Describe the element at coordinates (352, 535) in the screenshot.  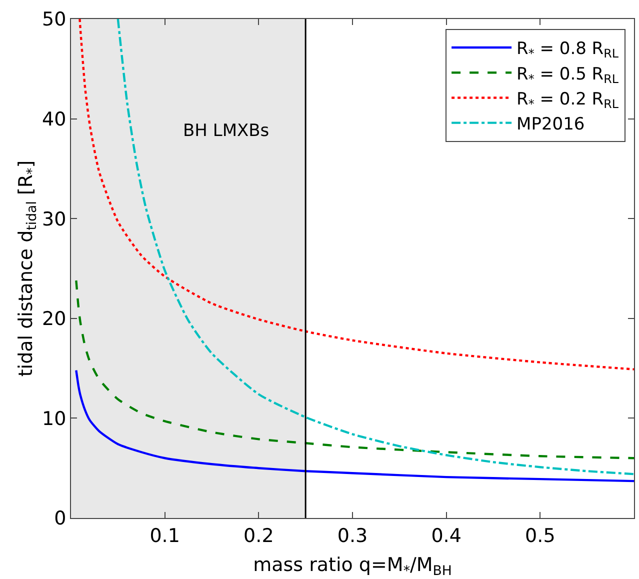
I see `x-tick-label: 0.3` at that location.